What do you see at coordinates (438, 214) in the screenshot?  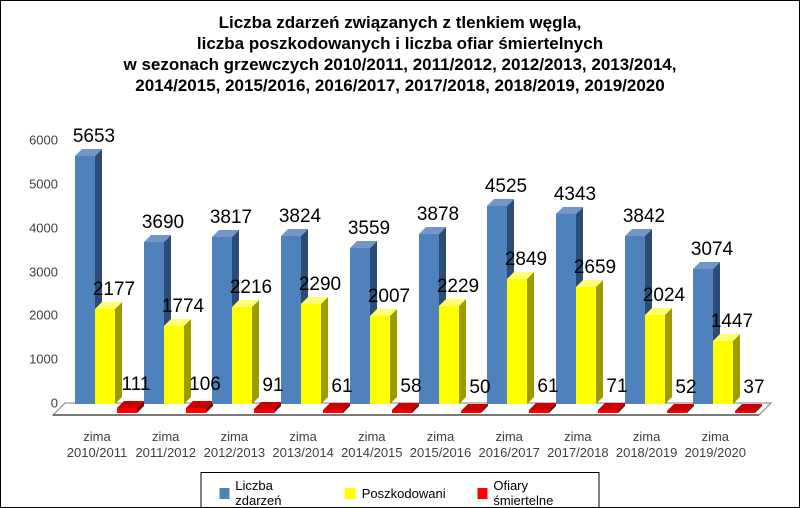 I see `value-label: 3878` at bounding box center [438, 214].